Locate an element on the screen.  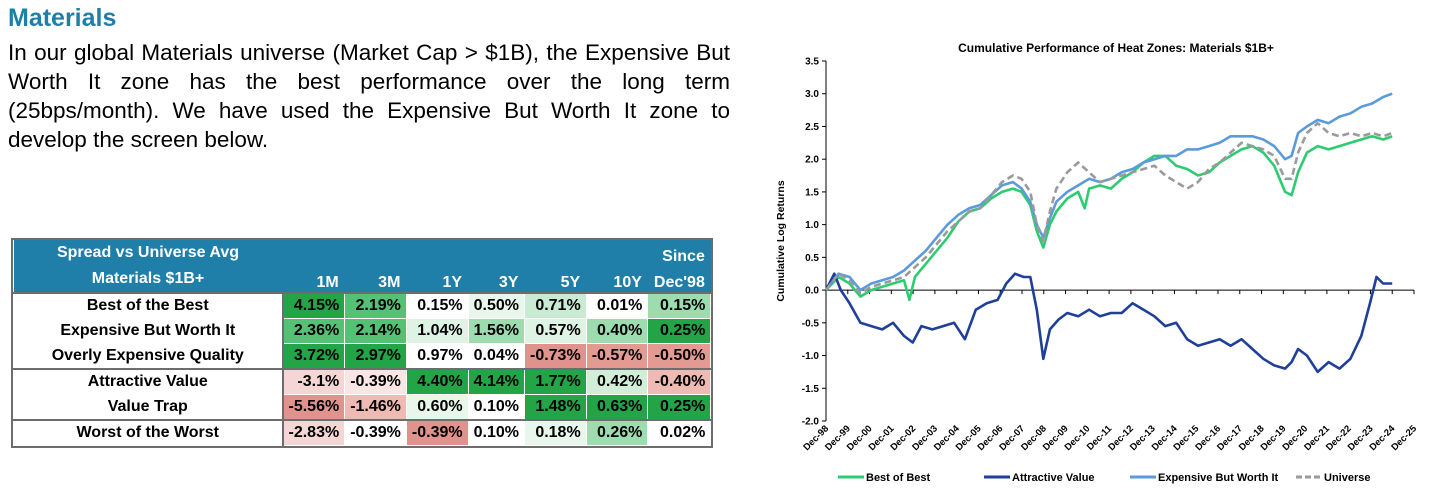
table-cell: 4.15% is located at coordinates (313, 305).